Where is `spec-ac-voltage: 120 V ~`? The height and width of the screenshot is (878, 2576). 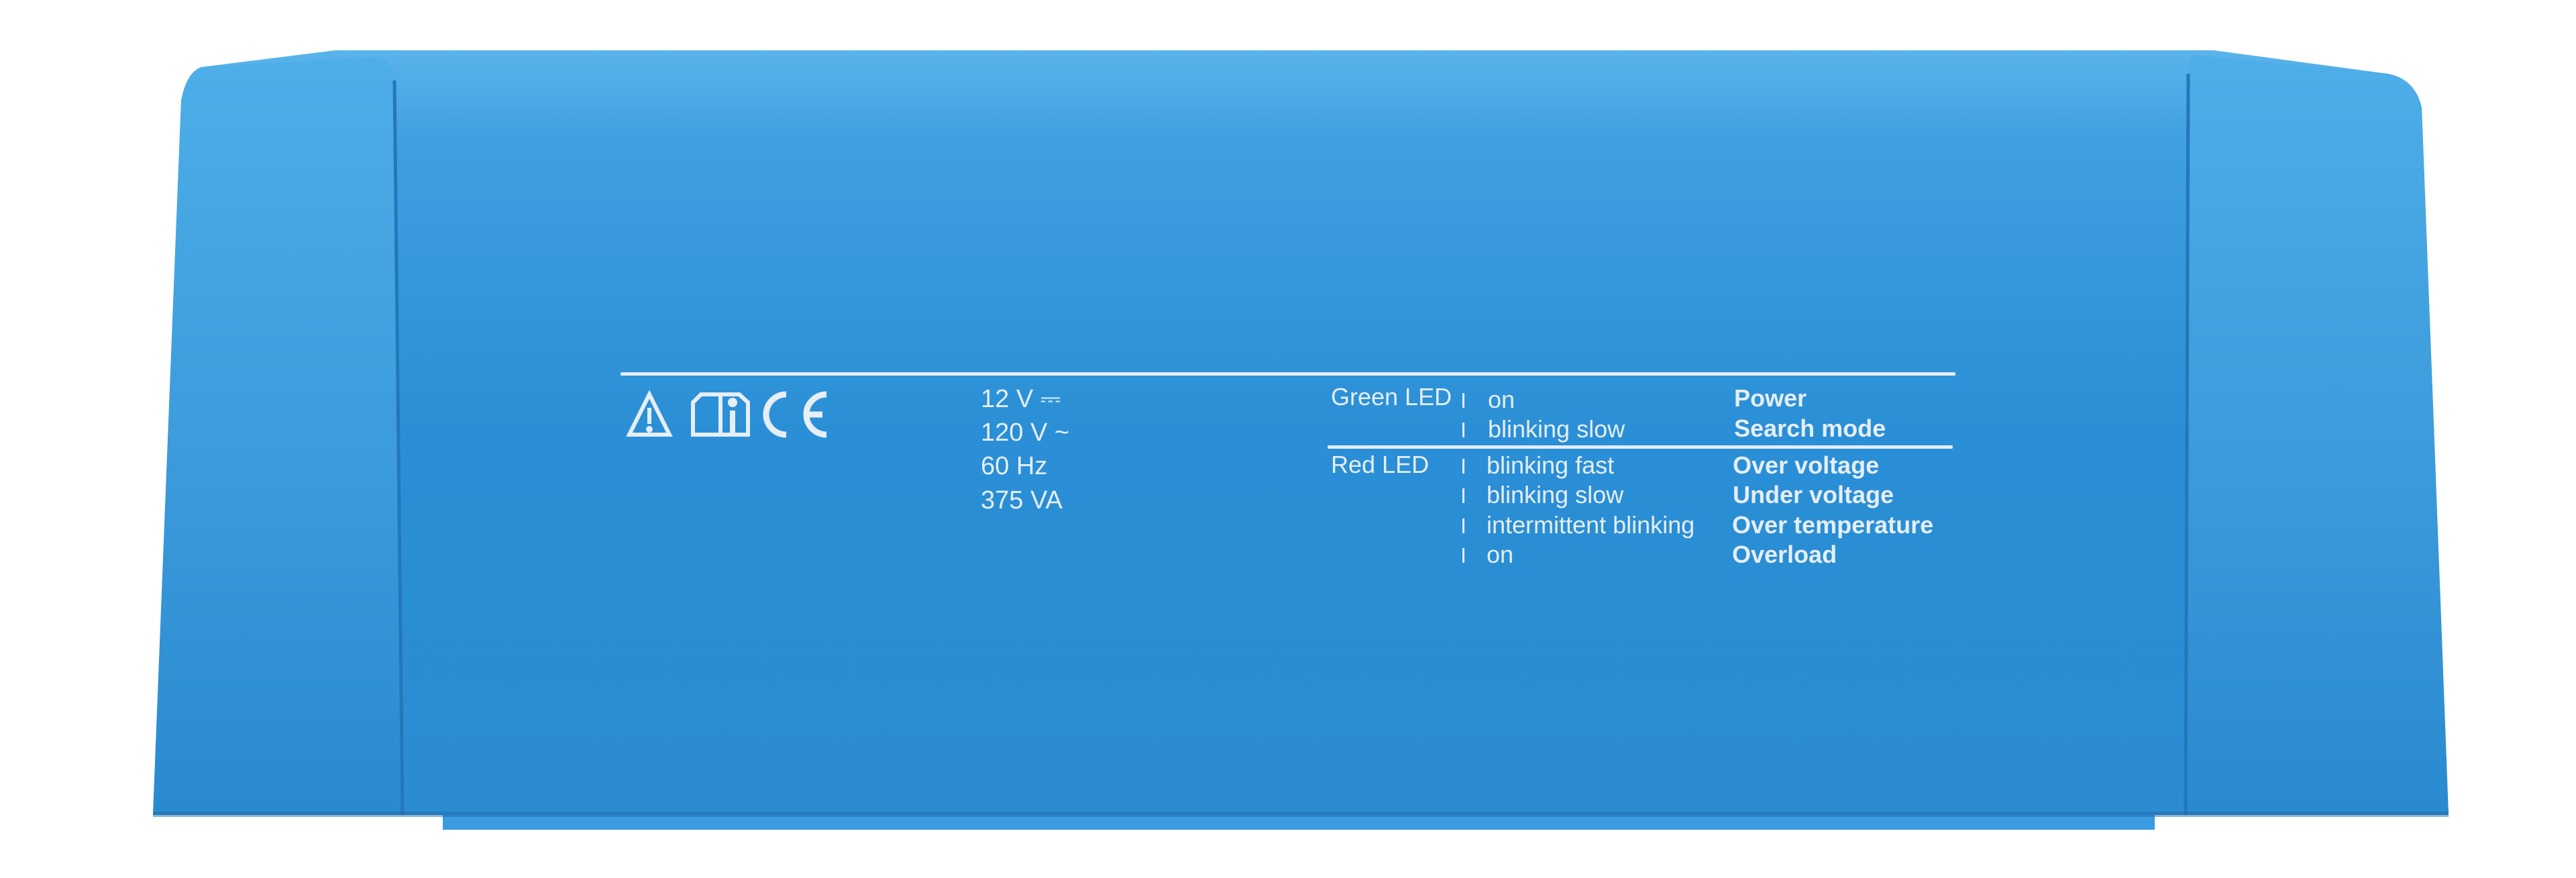
spec-ac-voltage: 120 V ~ is located at coordinates (1025, 433).